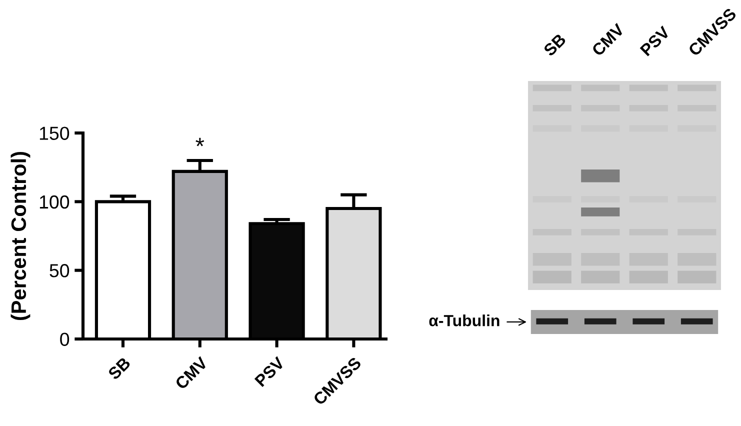 The height and width of the screenshot is (426, 741). I want to click on y-tick-label: 150, so click(55, 133).